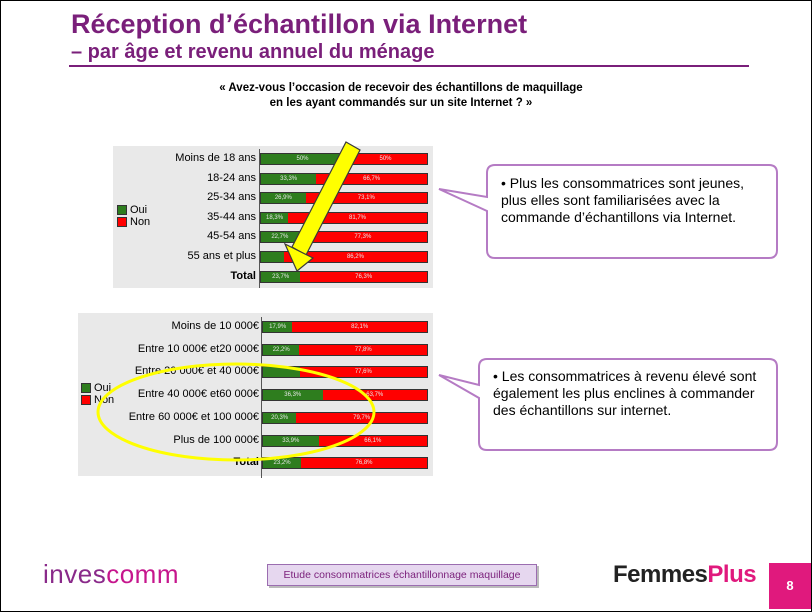 The image size is (812, 612). What do you see at coordinates (364, 463) in the screenshot?
I see `chart2-segment-non: 76,8%` at bounding box center [364, 463].